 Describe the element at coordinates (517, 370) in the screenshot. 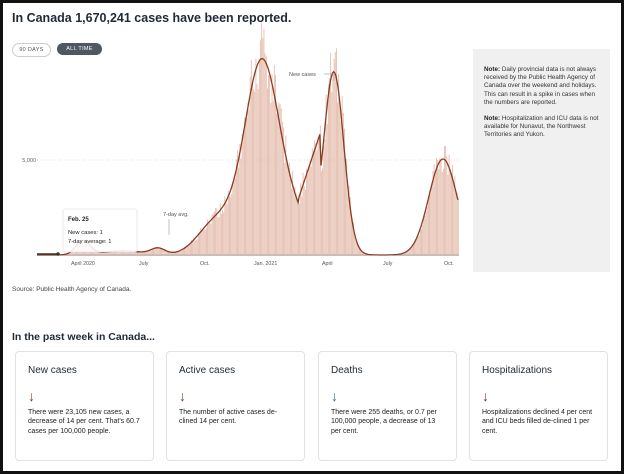

I see `card-title: Hospitalizations` at that location.